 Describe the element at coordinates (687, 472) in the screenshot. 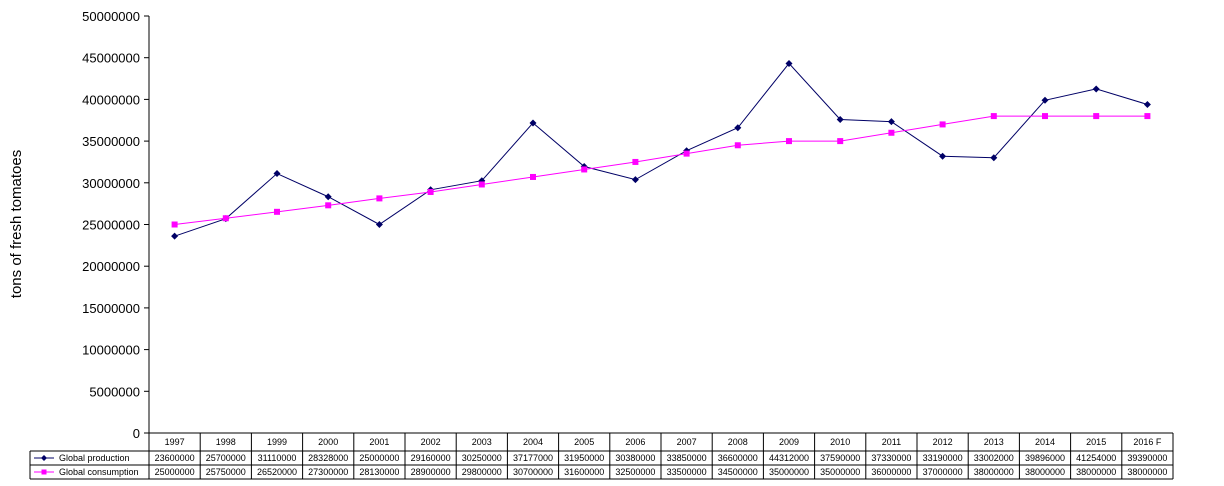

I see `table-cell-value: 33500000` at that location.